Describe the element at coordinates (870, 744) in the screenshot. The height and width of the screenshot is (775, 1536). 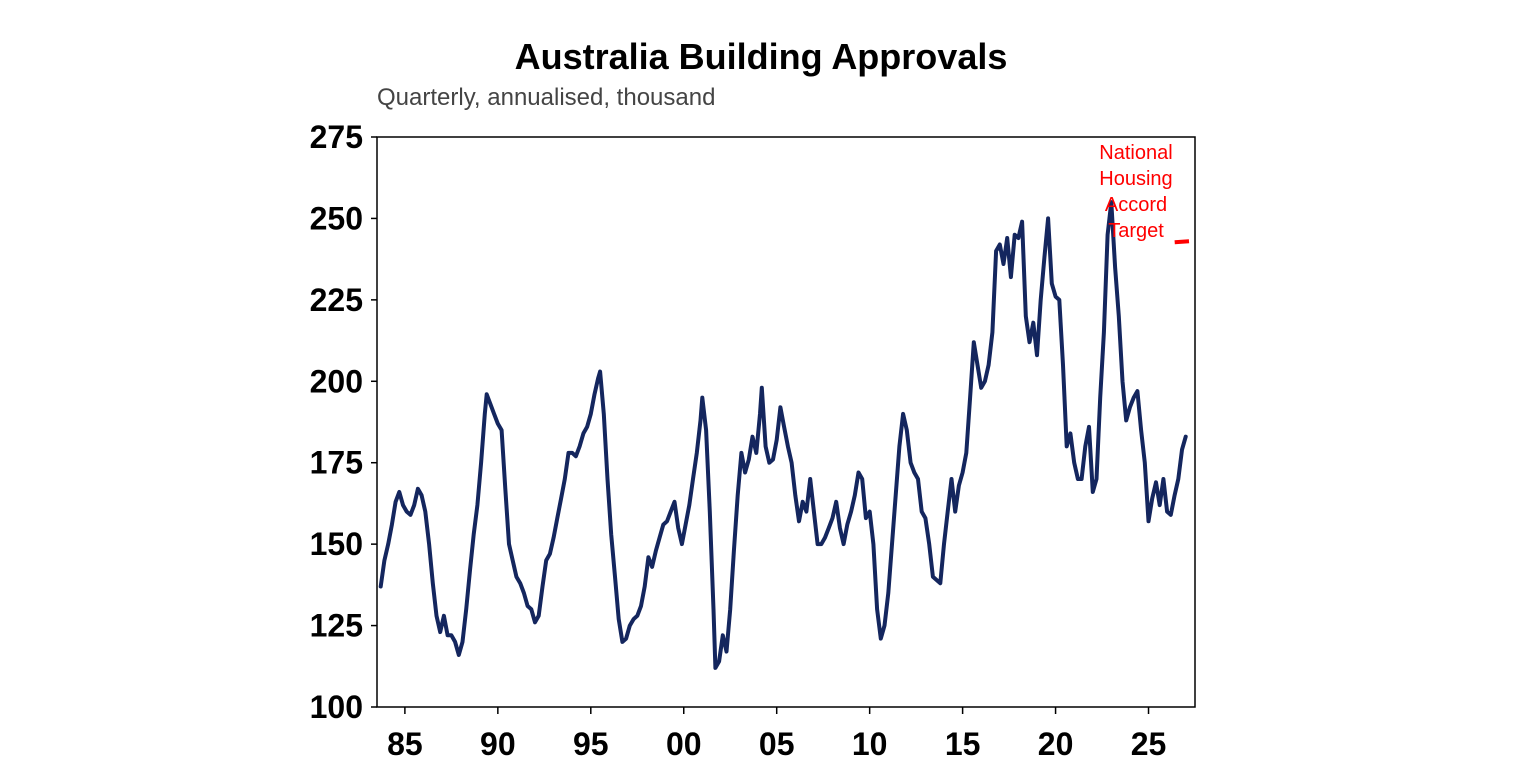
I see `x-tick-label: 10` at that location.